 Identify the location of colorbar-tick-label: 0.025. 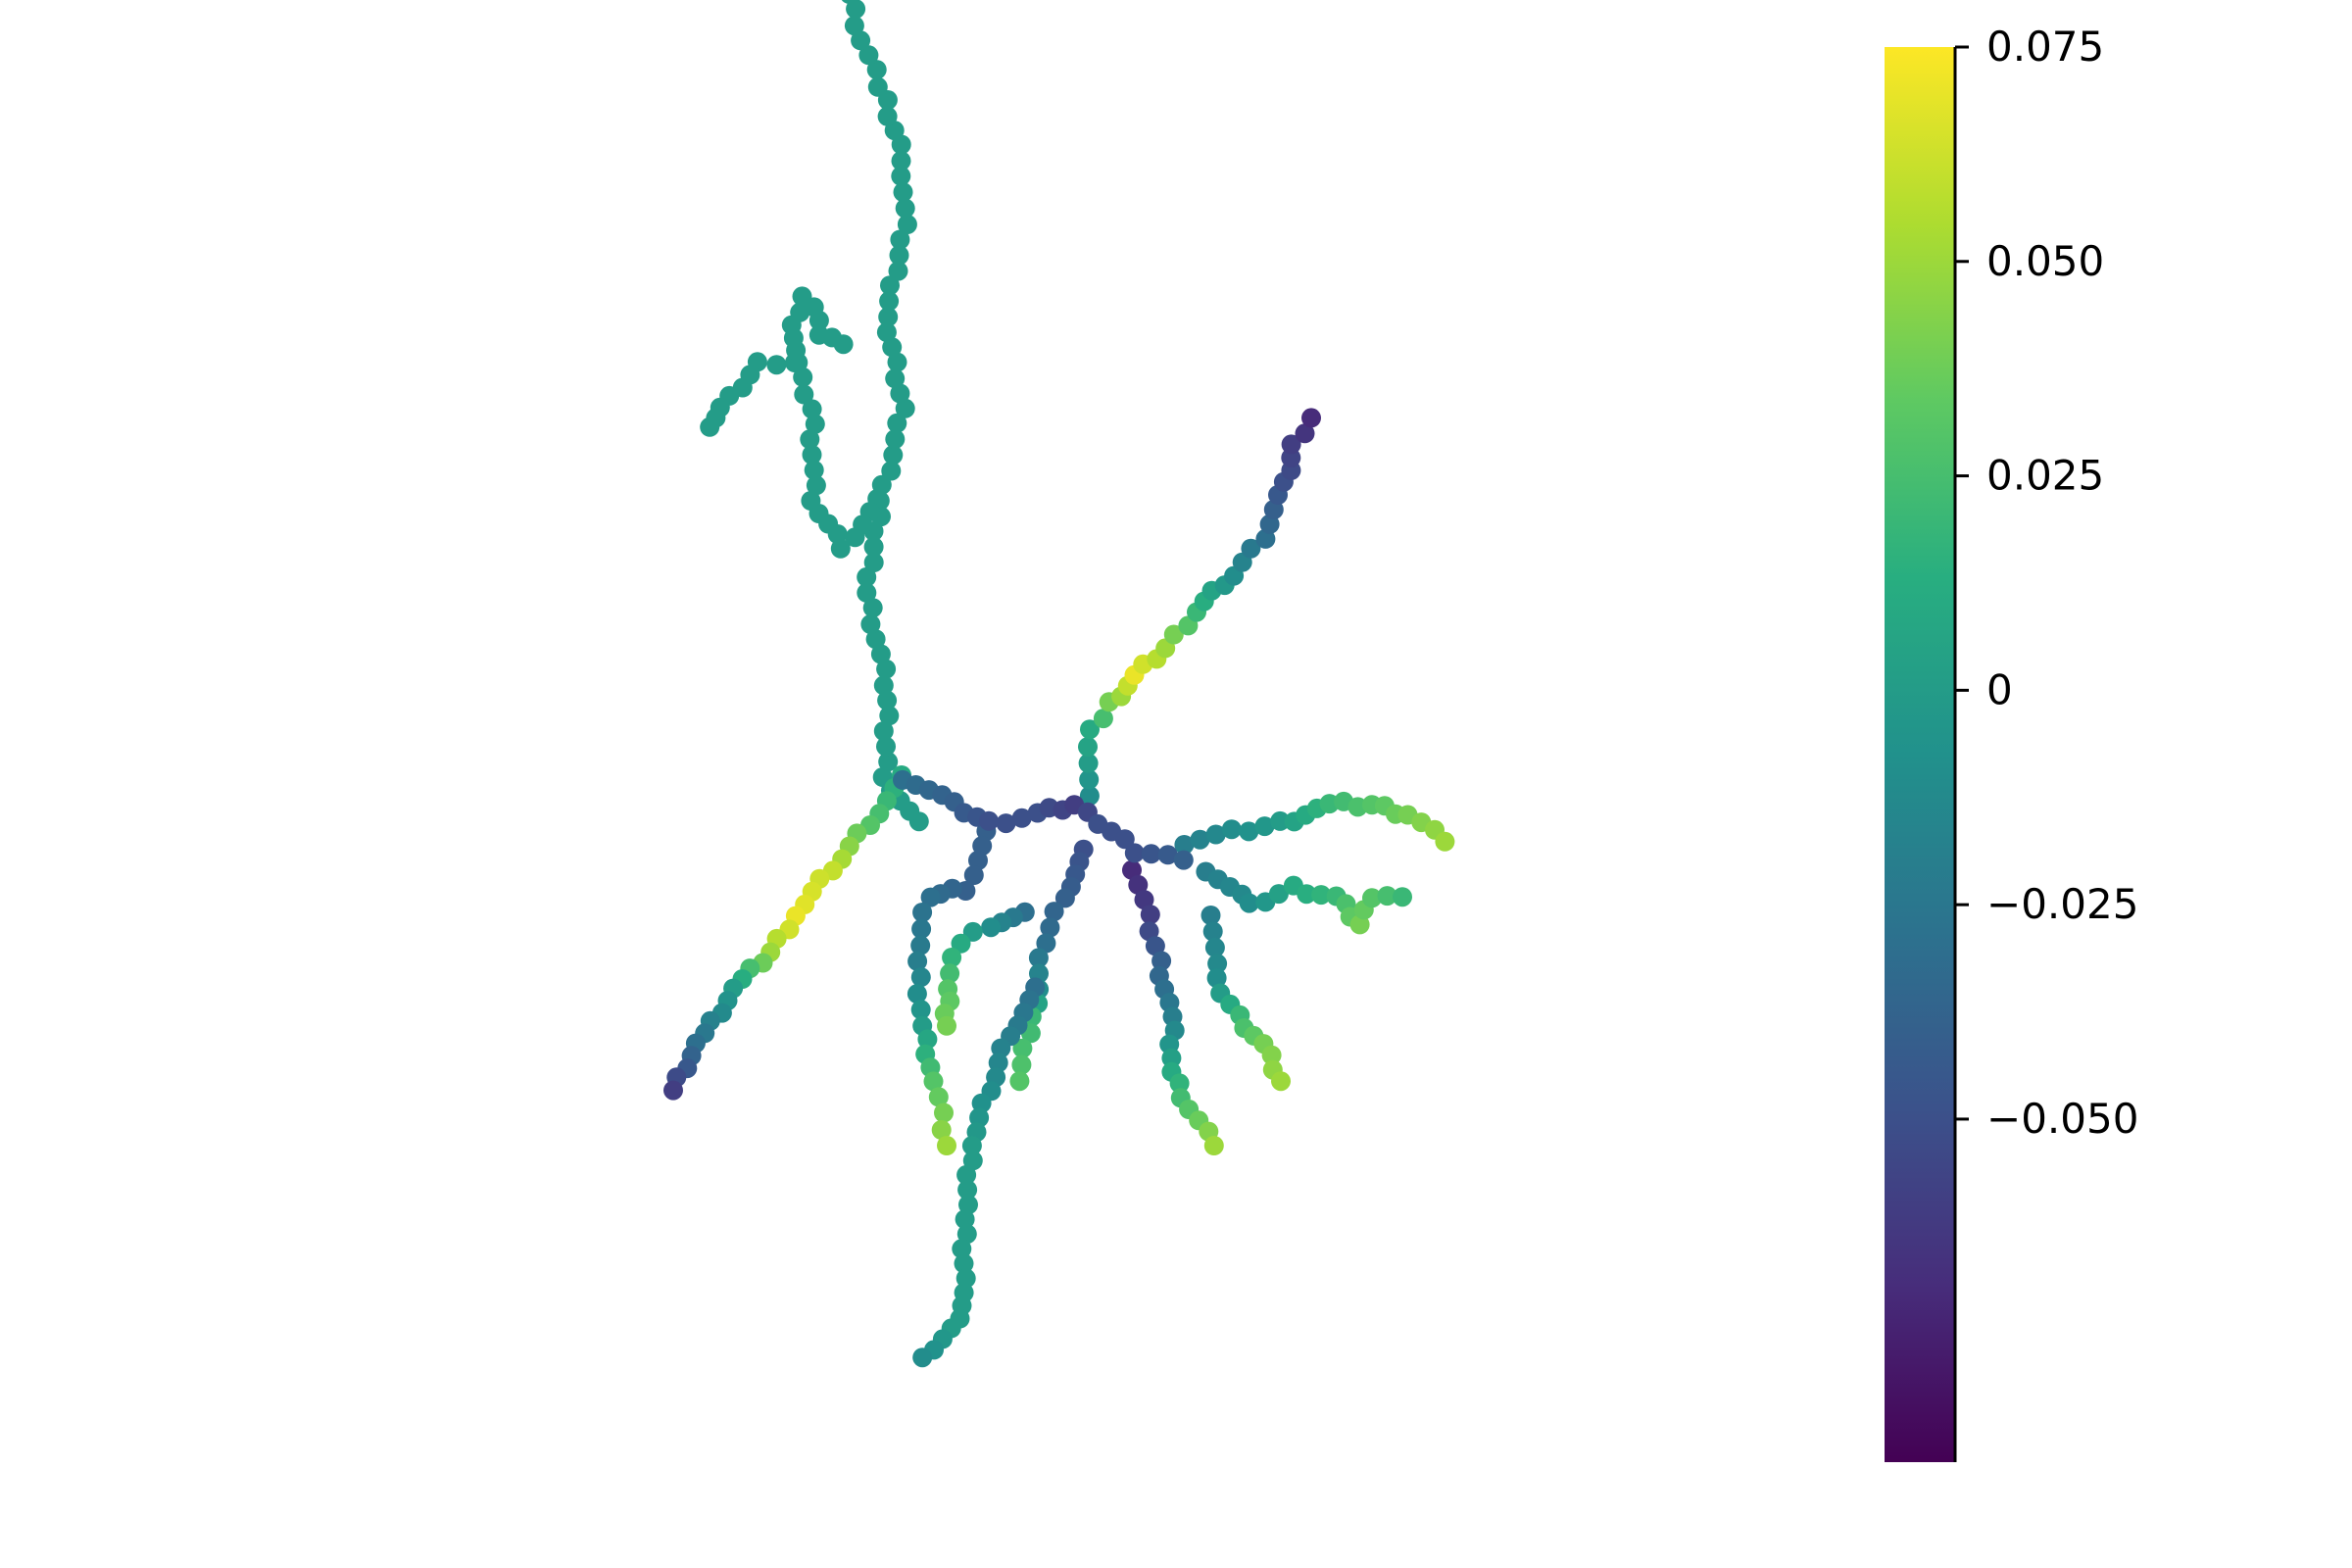
(2045, 476).